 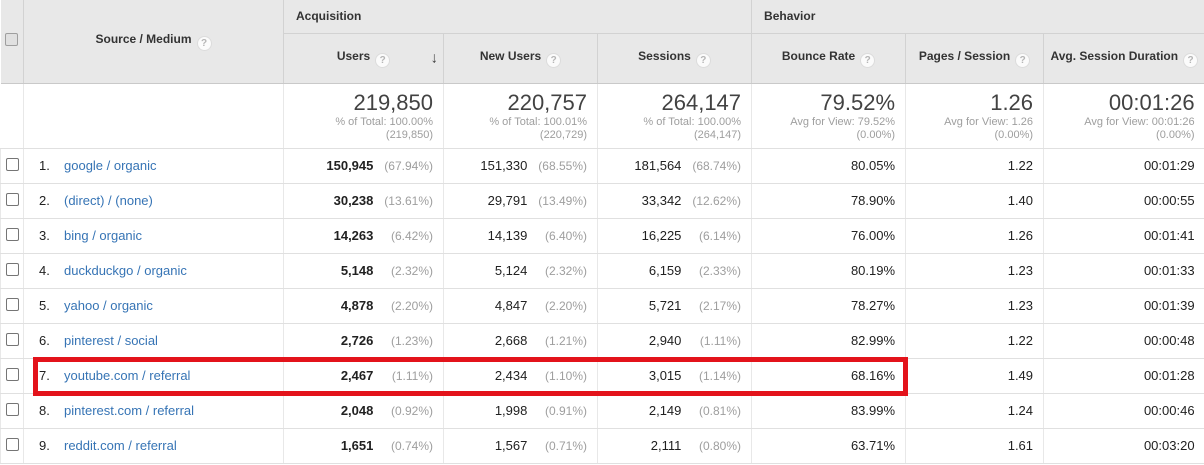 What do you see at coordinates (520, 116) in the screenshot?
I see `totals-new-users: 220,757 % of Total: 100.01% (220,729)` at bounding box center [520, 116].